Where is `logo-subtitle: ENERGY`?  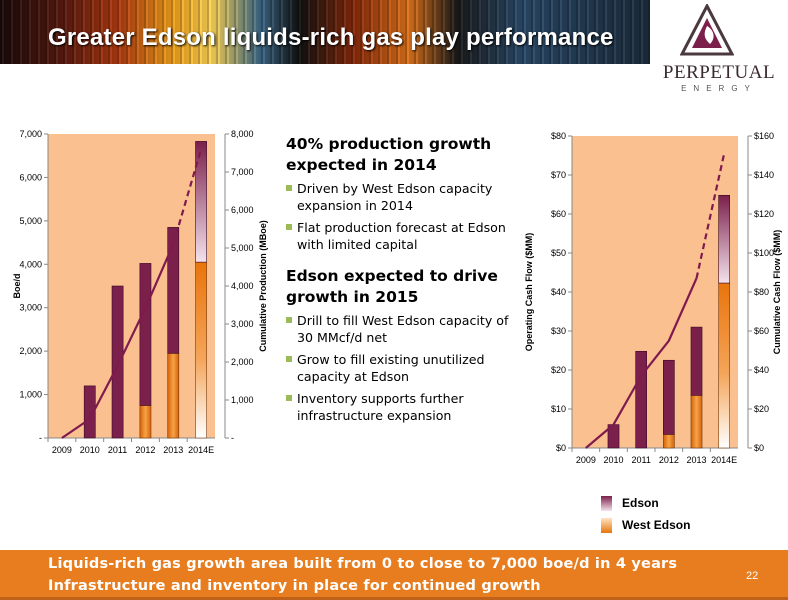
logo-subtitle: ENERGY is located at coordinates (719, 88).